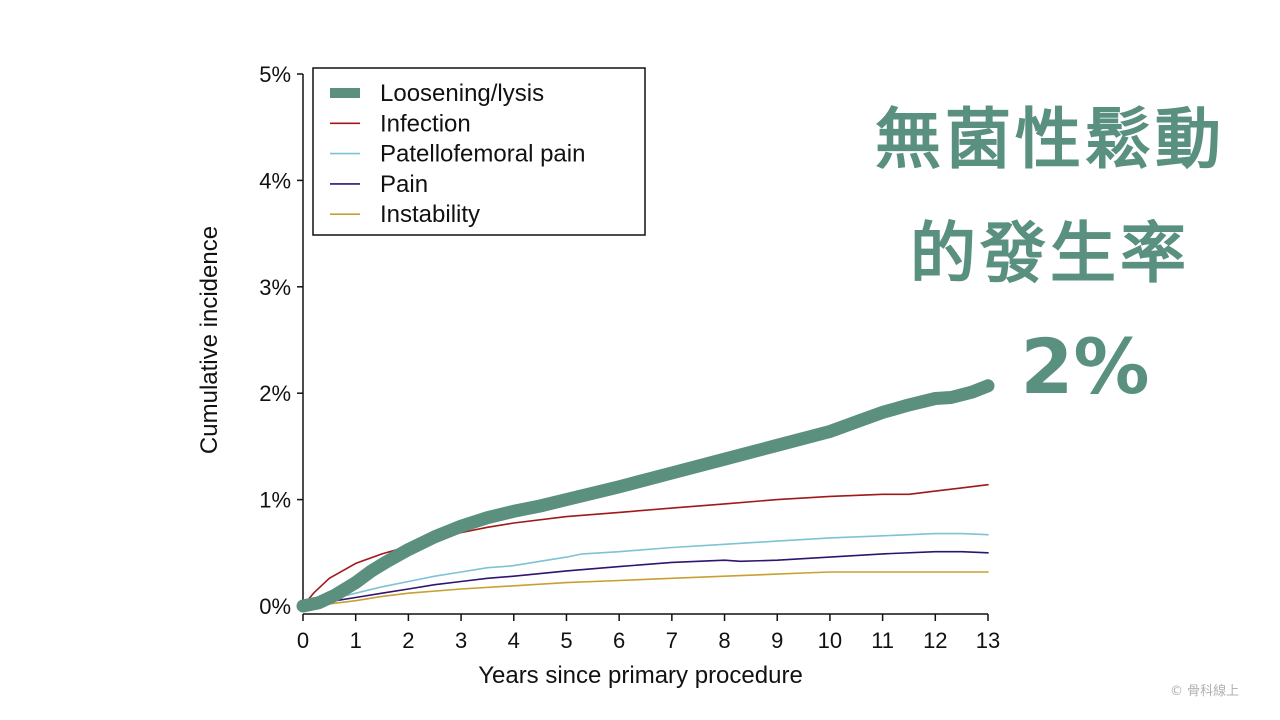 This screenshot has width=1280, height=720. Describe the element at coordinates (482, 154) in the screenshot. I see `legend-label: Patellofemoral pain` at that location.